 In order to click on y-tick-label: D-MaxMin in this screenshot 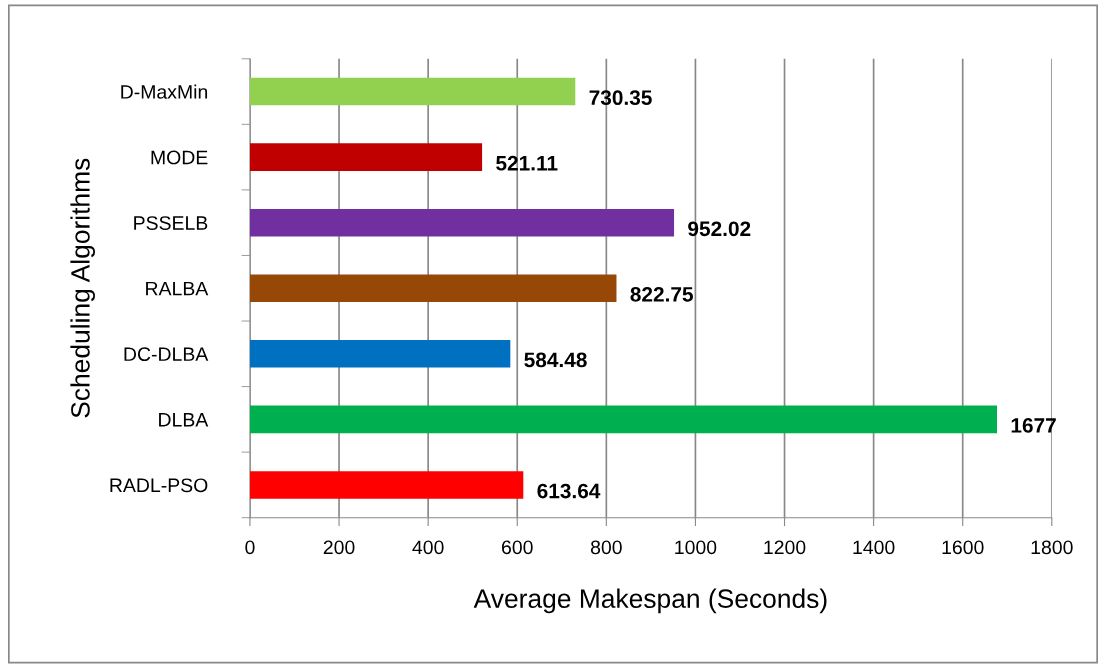, I will do `click(164, 91)`.